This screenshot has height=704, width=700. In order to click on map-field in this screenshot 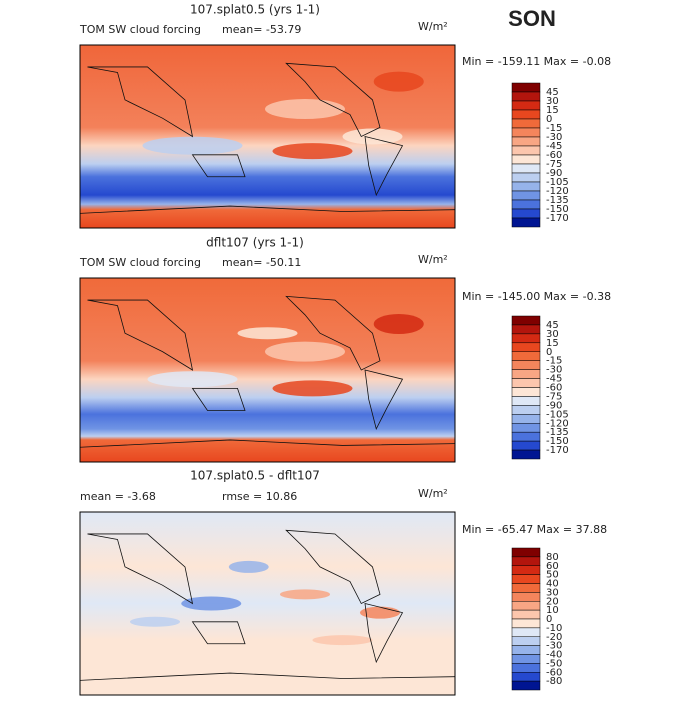, I will do `click(267, 370)`.